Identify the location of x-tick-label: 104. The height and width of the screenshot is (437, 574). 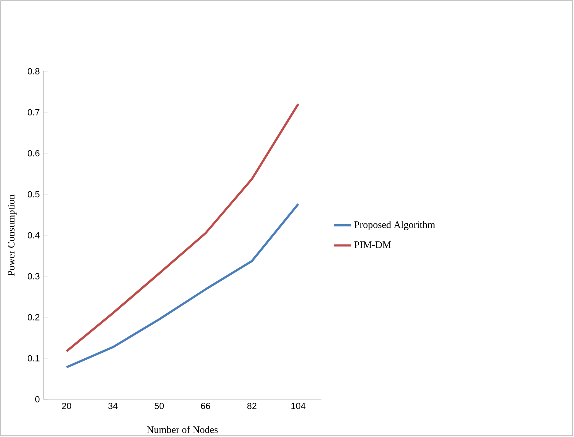
(299, 406).